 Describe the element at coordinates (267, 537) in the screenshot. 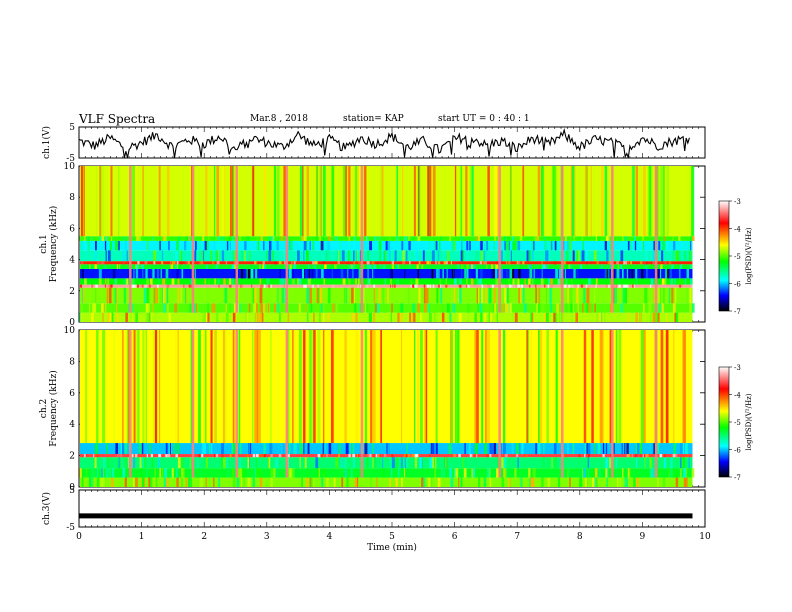

I see `x-tick-label: 3` at that location.